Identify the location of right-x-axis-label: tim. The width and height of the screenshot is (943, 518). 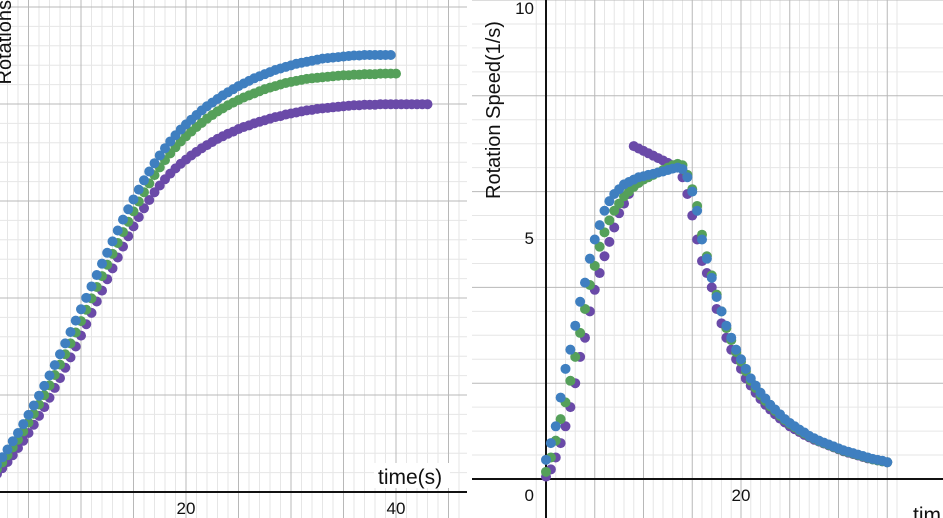
(927, 511).